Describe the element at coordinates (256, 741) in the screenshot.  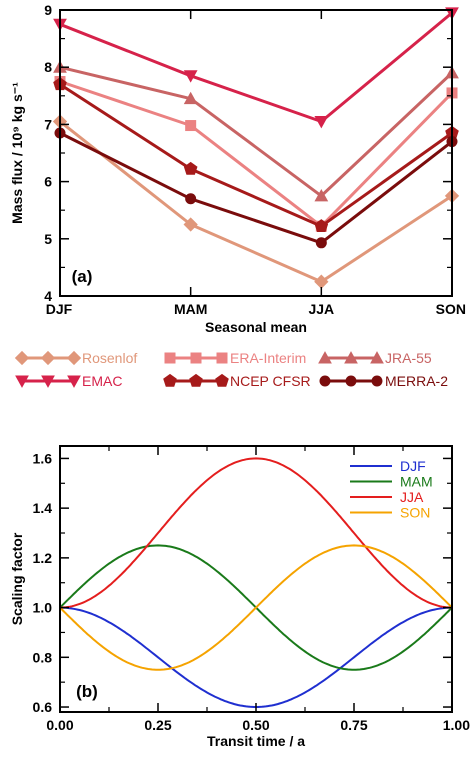
I see `x-axis-label-b: Transit time / a` at that location.